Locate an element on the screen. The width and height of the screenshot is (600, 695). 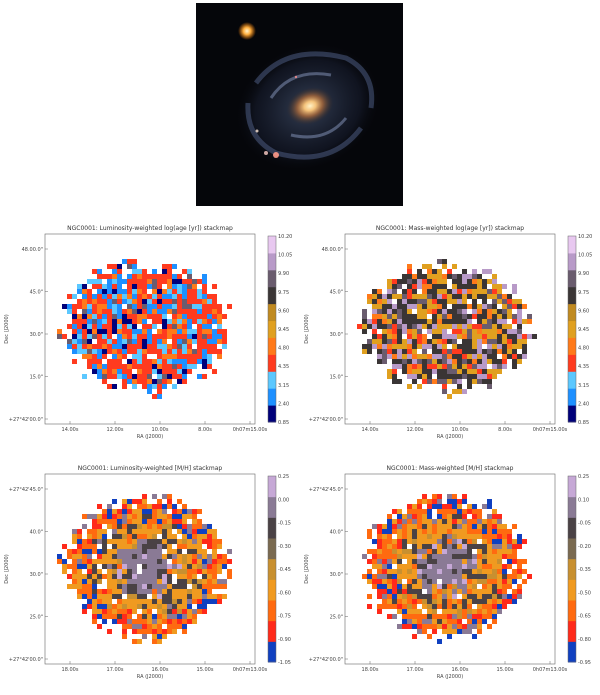
colorbar-tick-label: -0.80 is located at coordinates (584, 640).